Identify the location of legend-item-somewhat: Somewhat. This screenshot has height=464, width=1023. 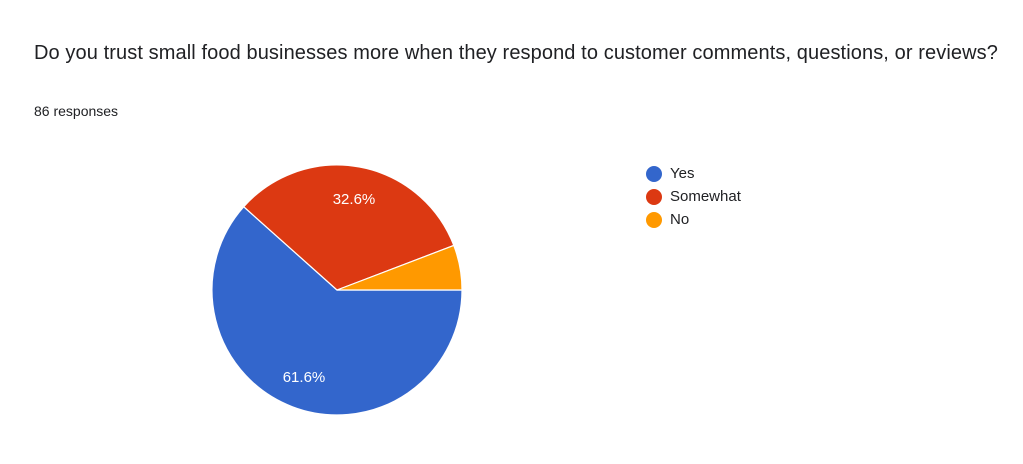
(693, 196).